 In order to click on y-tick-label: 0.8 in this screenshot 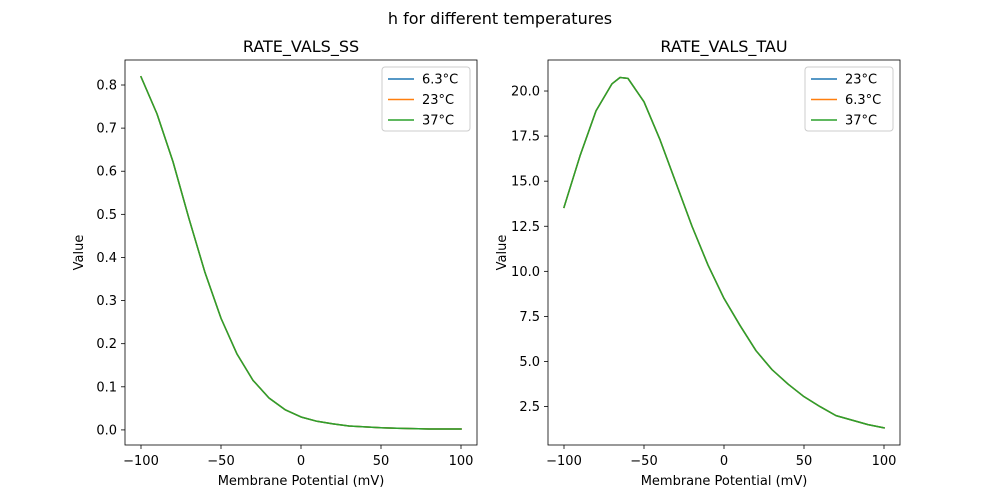, I will do `click(106, 86)`.